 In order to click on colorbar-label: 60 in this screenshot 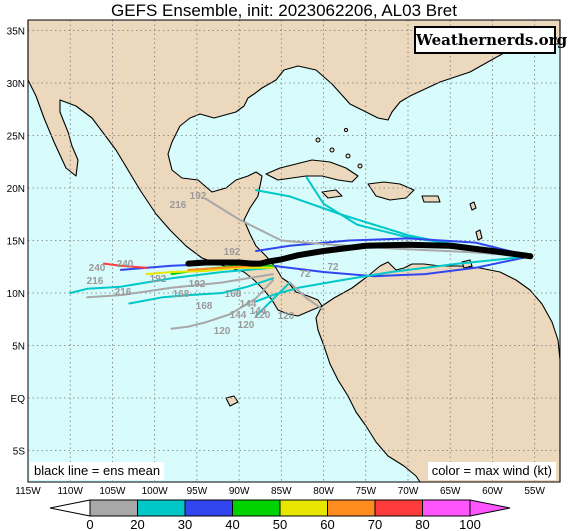, I will do `click(327, 524)`.